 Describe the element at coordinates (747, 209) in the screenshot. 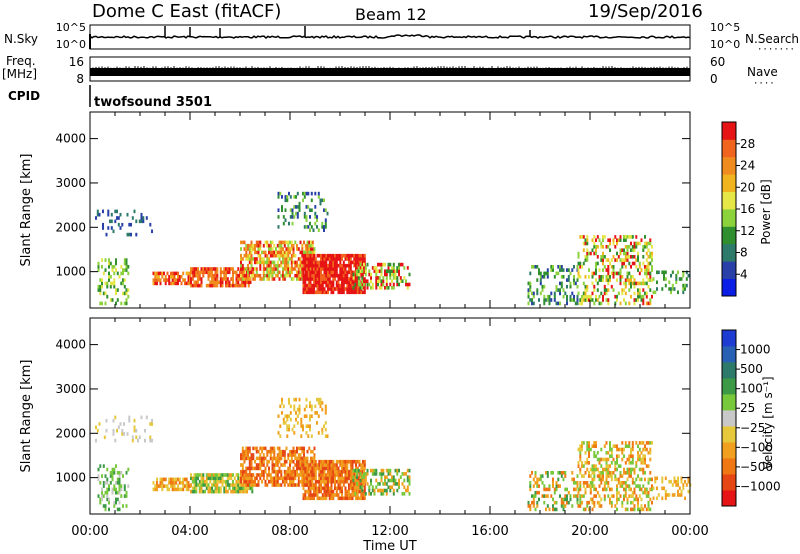

I see `power-colorbar-tick-label: 16` at that location.